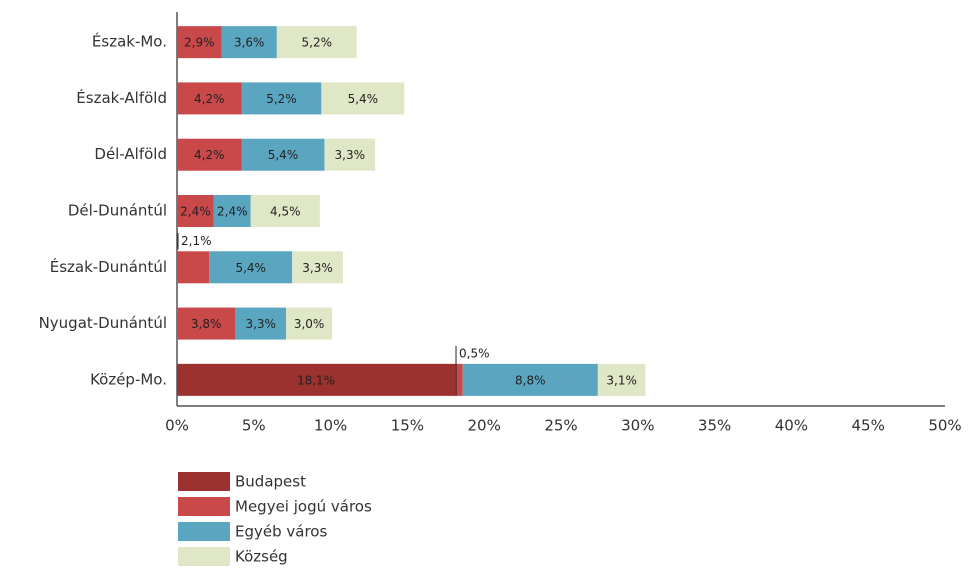 Image resolution: width=975 pixels, height=572 pixels. What do you see at coordinates (791, 426) in the screenshot?
I see `x-tick-label: 40%` at bounding box center [791, 426].